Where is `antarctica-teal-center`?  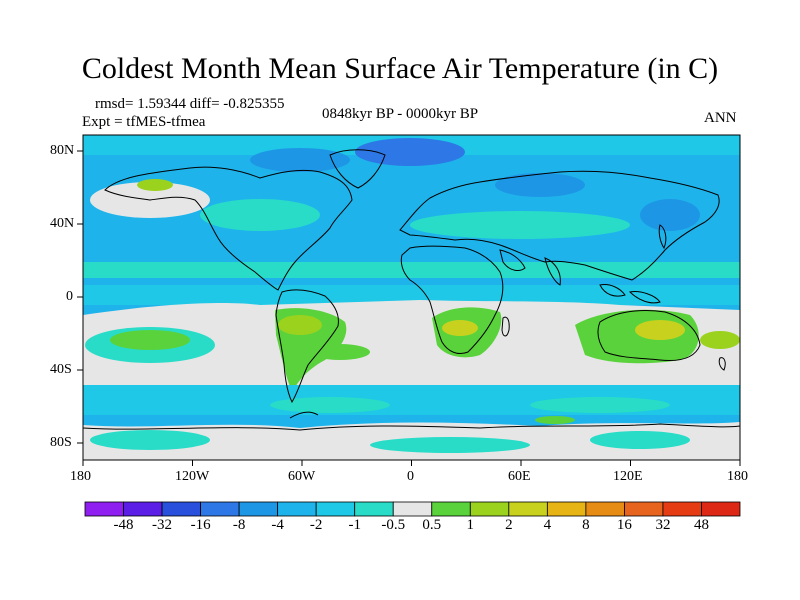
antarctica-teal-center is located at coordinates (450, 445).